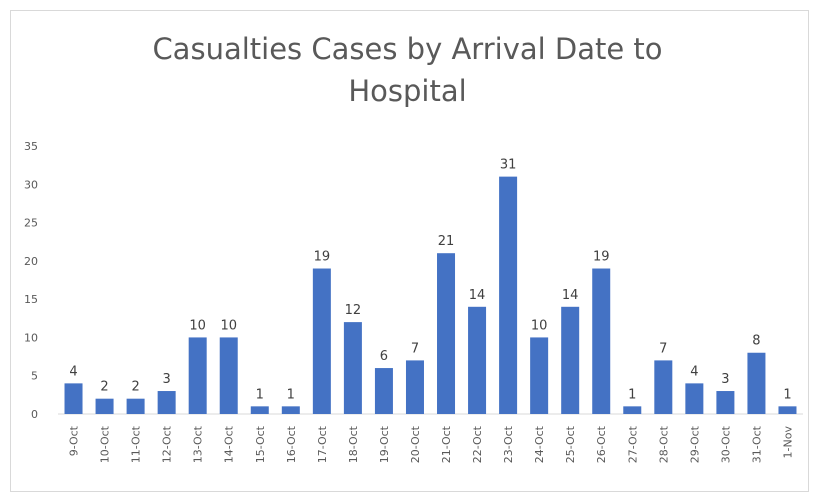 This screenshot has height=496, width=815. Describe the element at coordinates (31, 261) in the screenshot. I see `y-tick-label: 20` at that location.